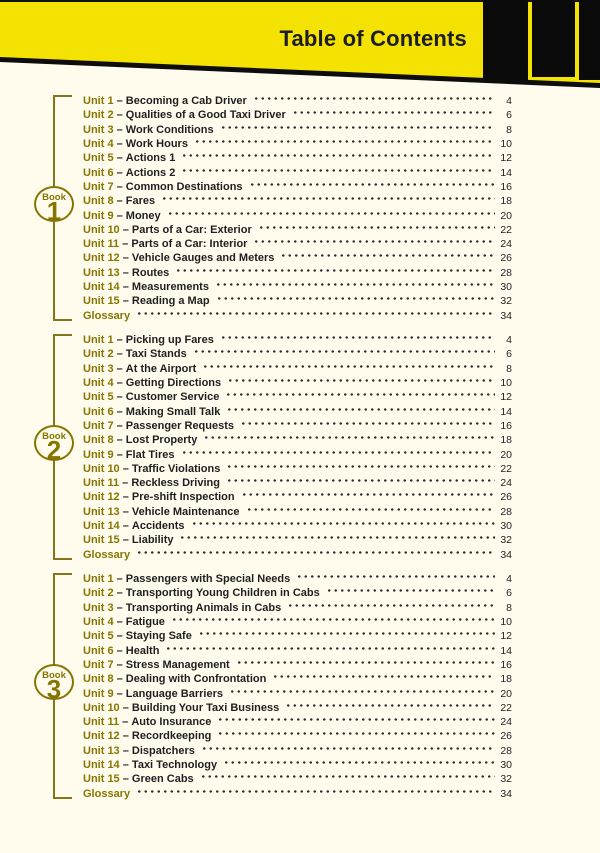 This screenshot has height=853, width=600. I want to click on entry-title: Liability, so click(152, 540).